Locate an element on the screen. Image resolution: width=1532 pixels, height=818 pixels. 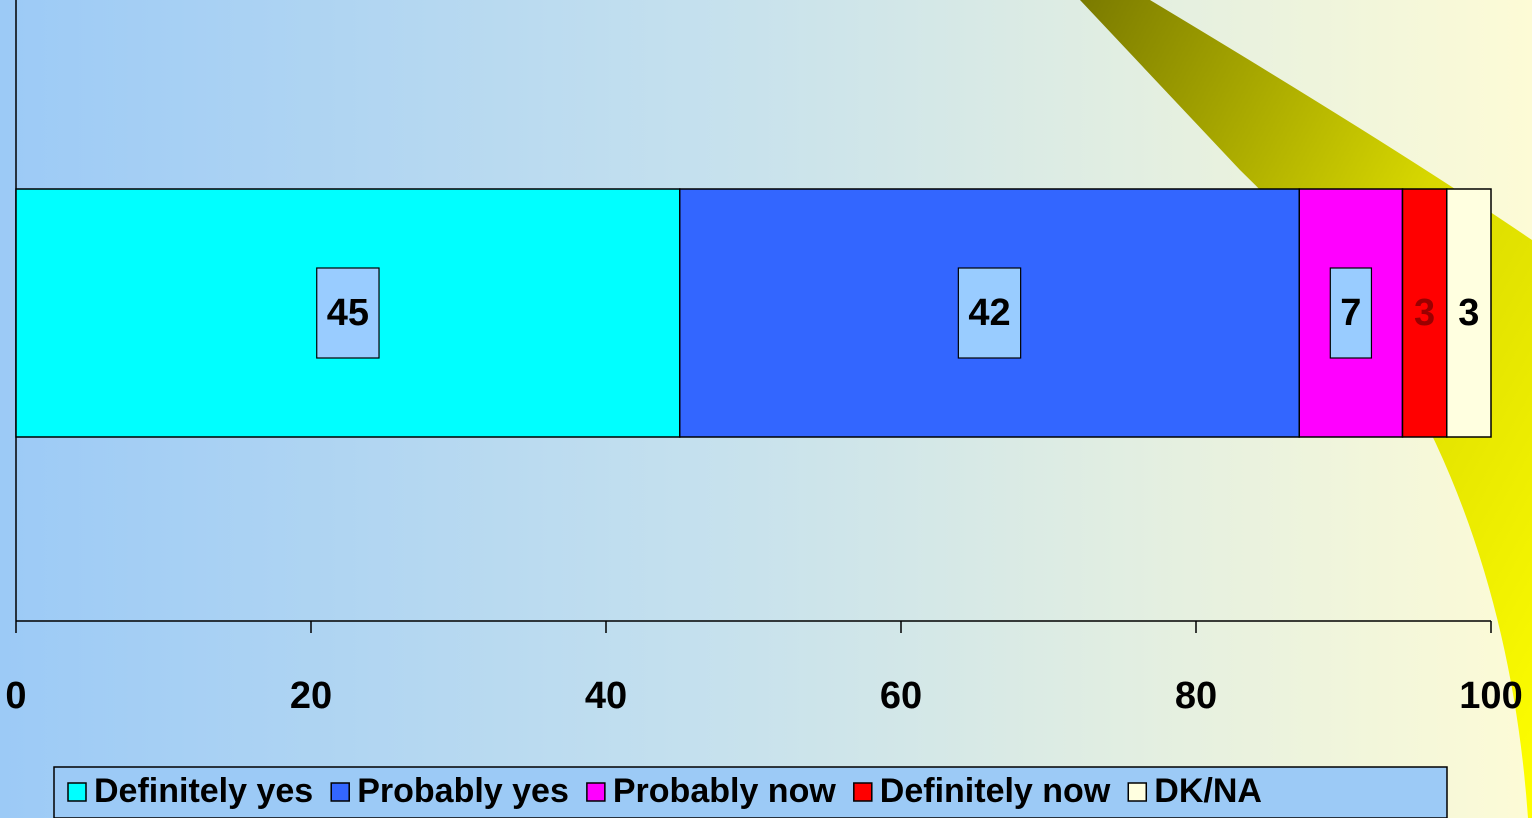
x-tick-label: 60 is located at coordinates (901, 696).